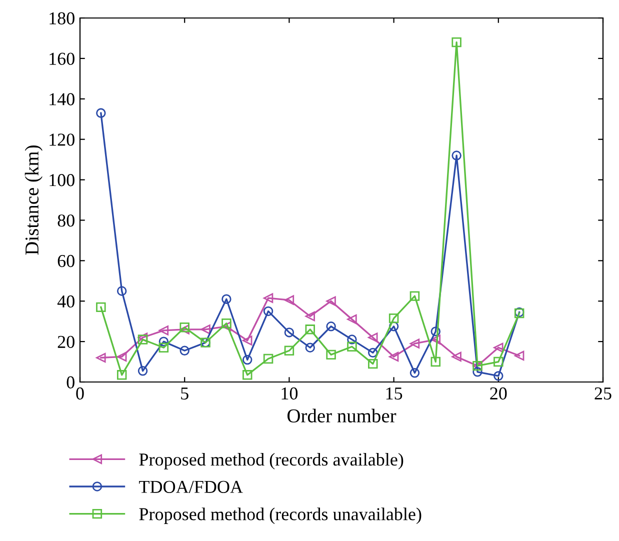 The image size is (619, 541). I want to click on y-tick-label: 160, so click(62, 58).